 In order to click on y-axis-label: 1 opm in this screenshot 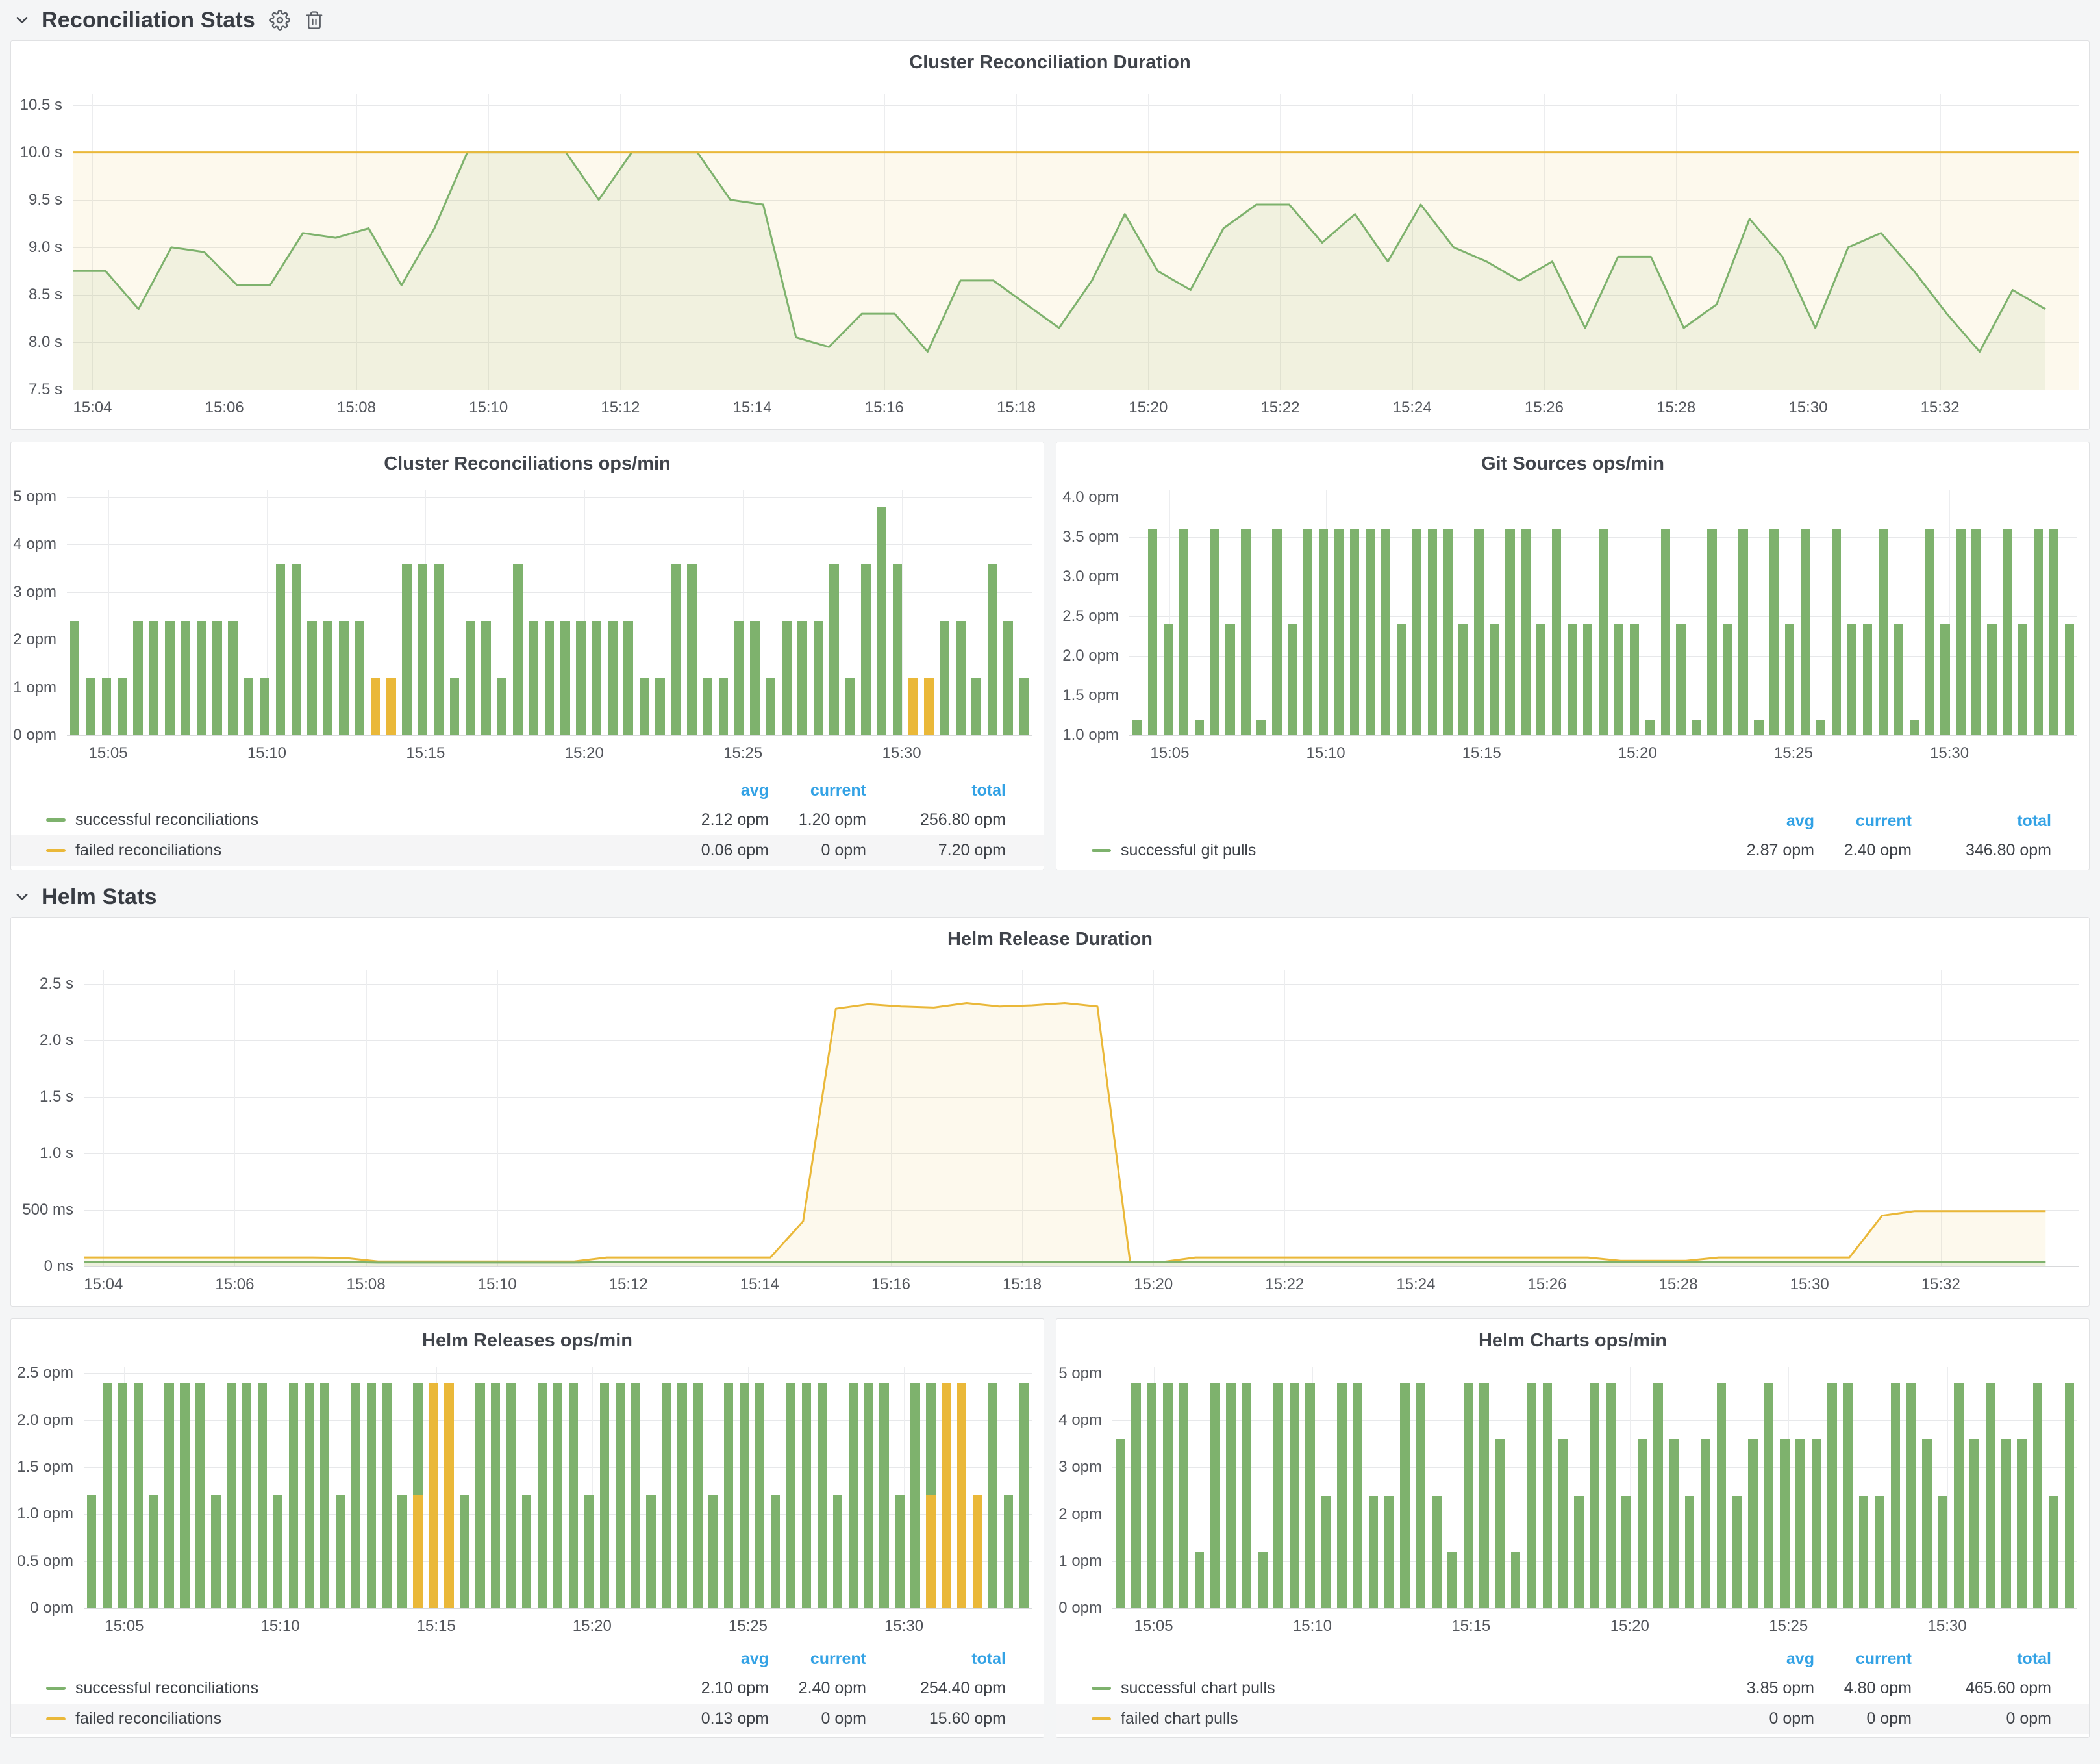, I will do `click(1080, 1561)`.